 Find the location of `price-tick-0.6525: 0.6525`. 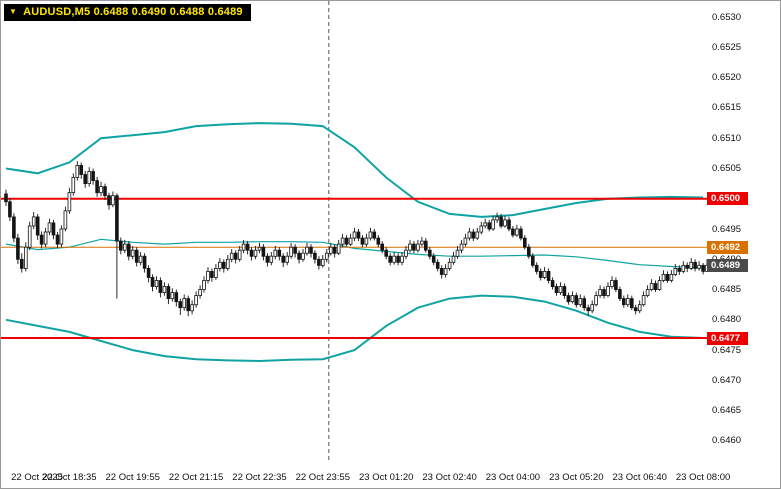

price-tick-0.6525: 0.6525 is located at coordinates (727, 47).